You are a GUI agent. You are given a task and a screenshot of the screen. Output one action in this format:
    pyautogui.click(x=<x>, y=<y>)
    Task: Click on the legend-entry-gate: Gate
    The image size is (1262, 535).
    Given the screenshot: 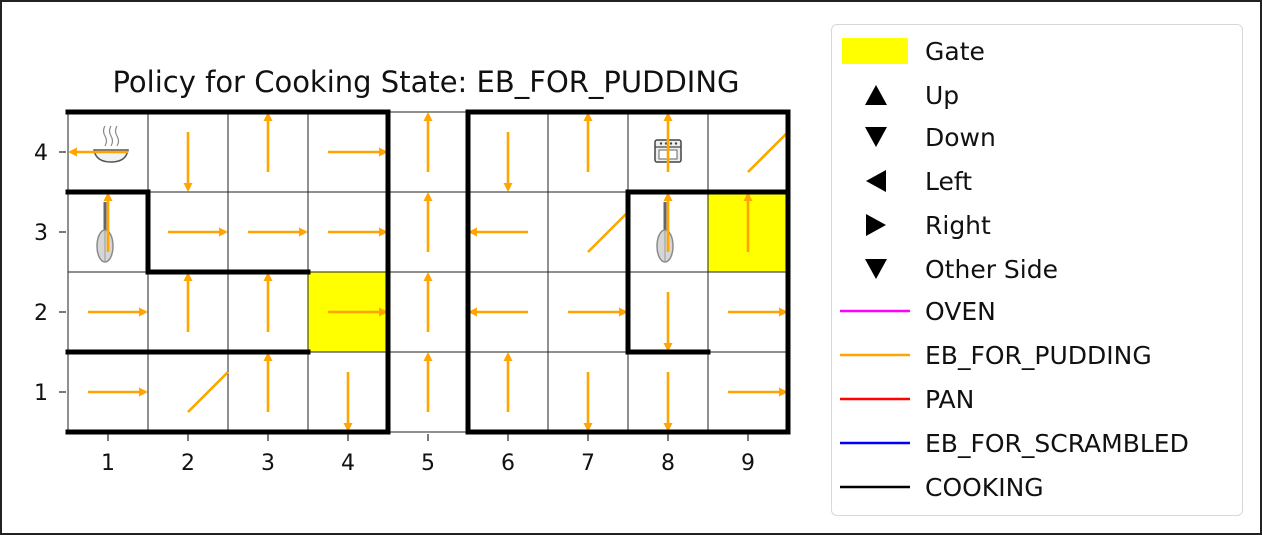 What is the action you would take?
    pyautogui.click(x=1037, y=51)
    